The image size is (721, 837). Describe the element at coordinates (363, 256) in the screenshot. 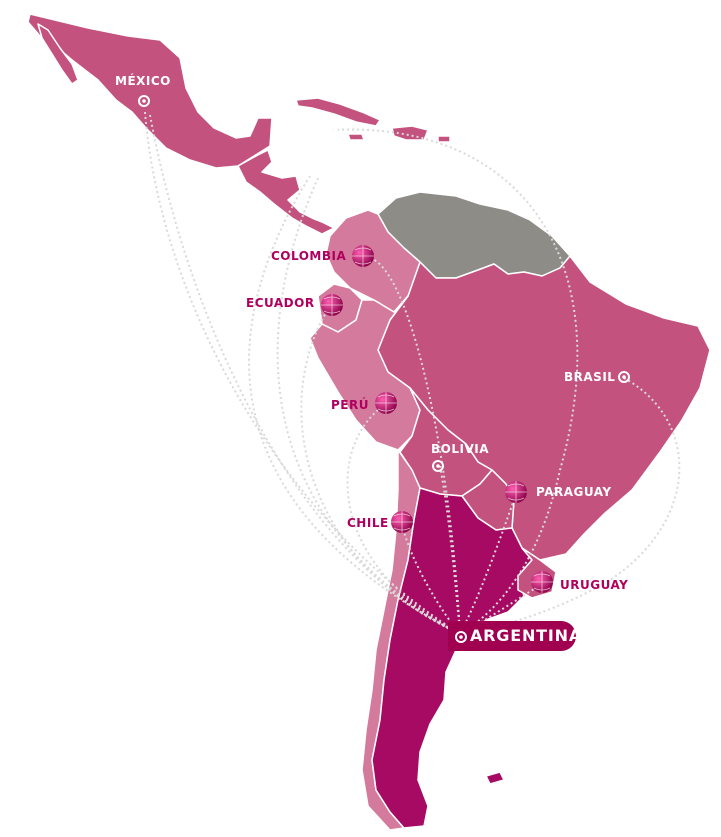

I see `colombia-globe-icon` at that location.